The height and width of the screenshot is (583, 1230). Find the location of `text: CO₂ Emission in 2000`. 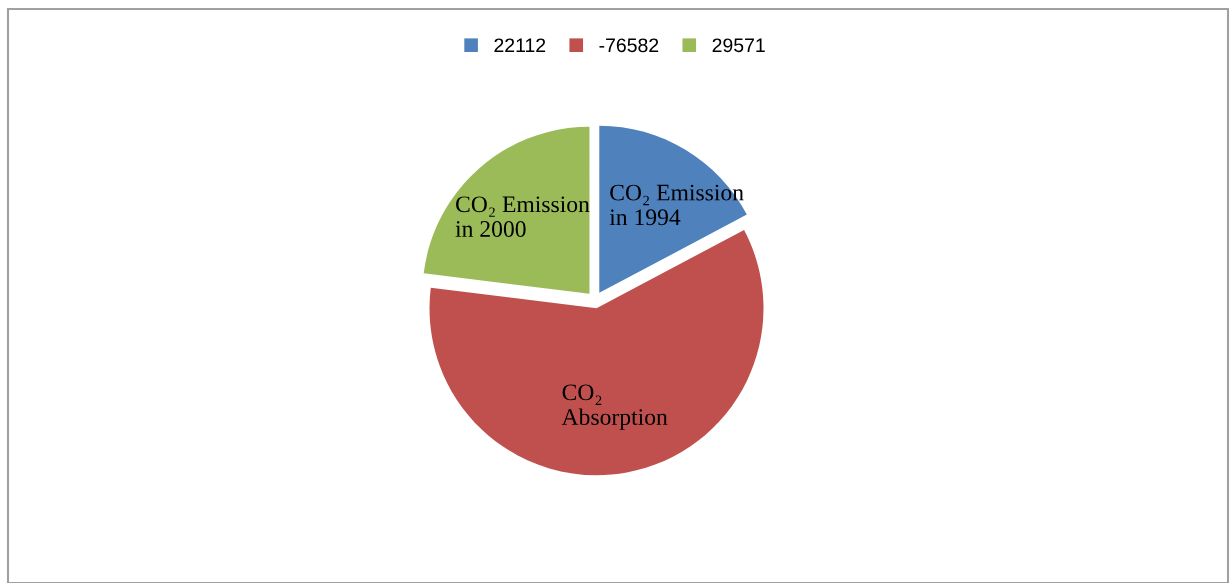

text: CO₂ Emission in 2000 is located at coordinates (522, 216).